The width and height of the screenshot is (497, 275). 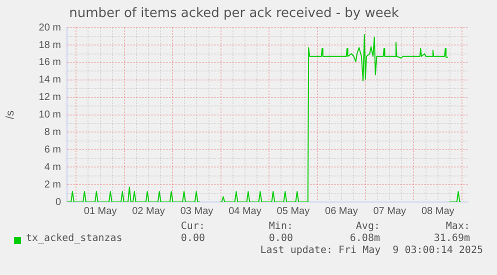 I want to click on x-tick-label: 03 May, so click(x=197, y=211).